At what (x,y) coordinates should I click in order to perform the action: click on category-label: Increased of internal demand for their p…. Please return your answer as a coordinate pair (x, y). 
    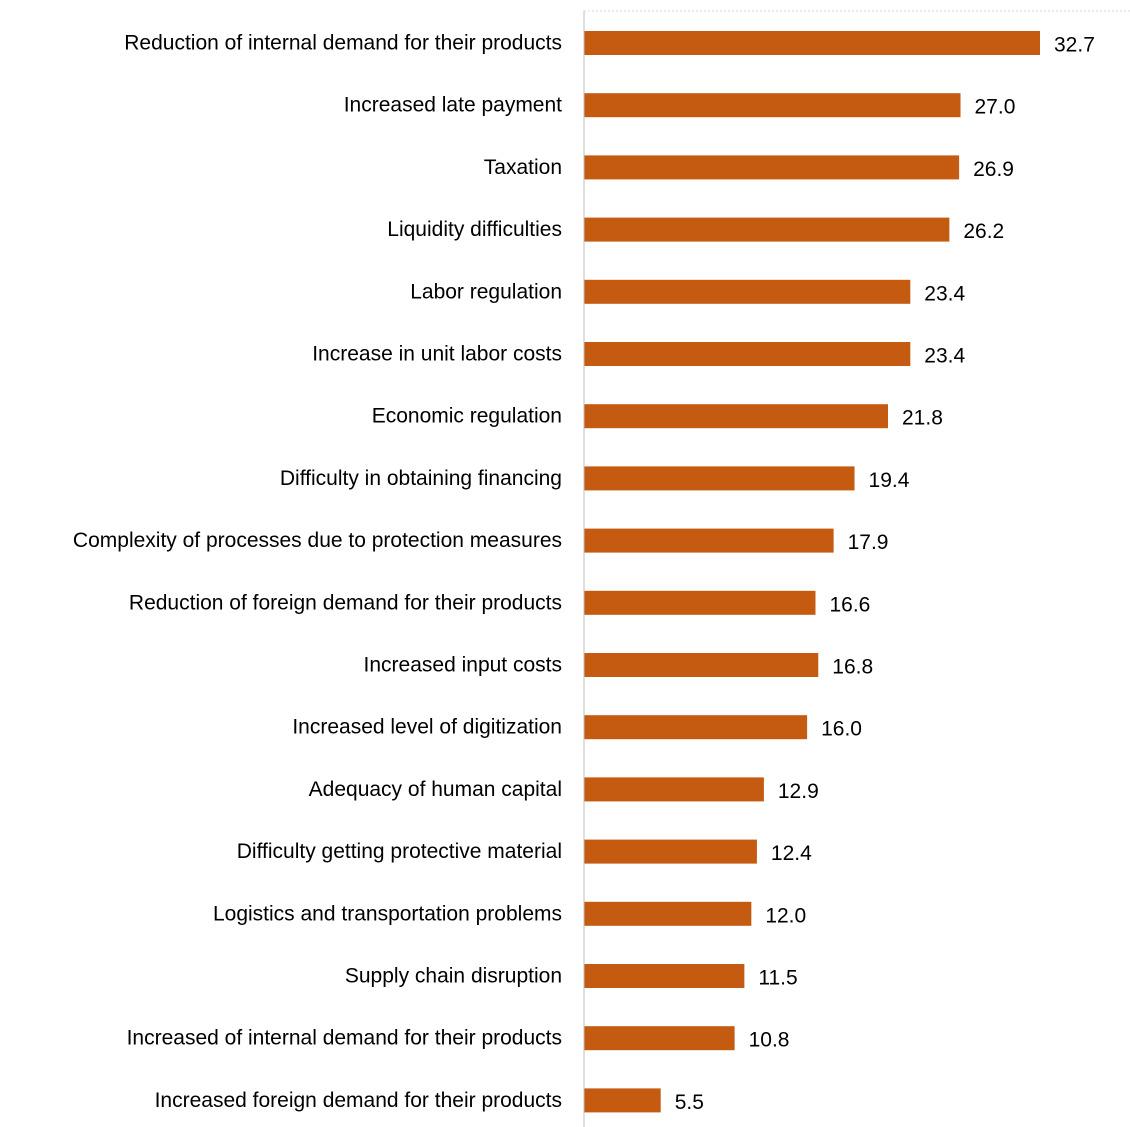
    Looking at the image, I should click on (344, 1038).